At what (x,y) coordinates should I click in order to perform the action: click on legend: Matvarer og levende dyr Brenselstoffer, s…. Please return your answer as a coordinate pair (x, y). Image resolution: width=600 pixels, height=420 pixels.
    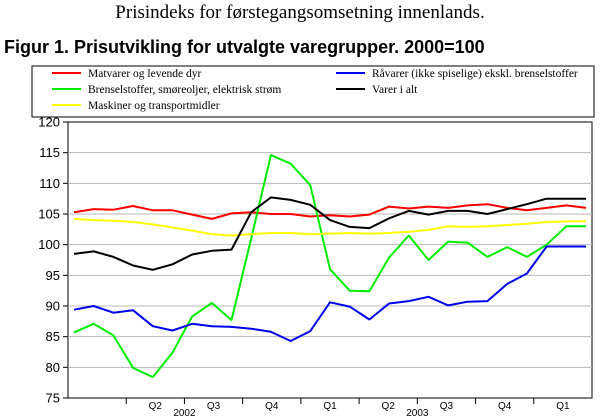
    Looking at the image, I should click on (315, 89).